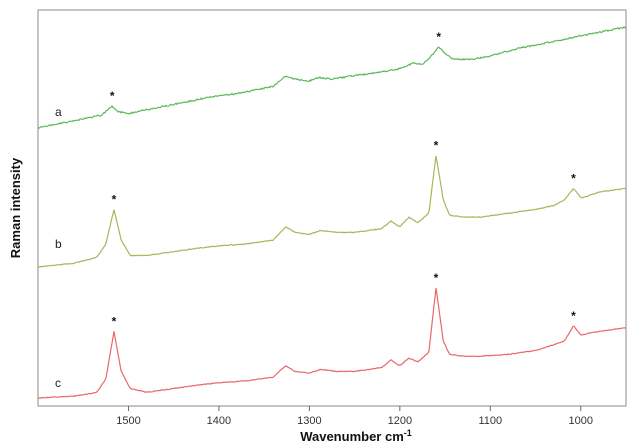 The width and height of the screenshot is (628, 448). Describe the element at coordinates (309, 421) in the screenshot. I see `x-tick-label-1300: 1300` at that location.